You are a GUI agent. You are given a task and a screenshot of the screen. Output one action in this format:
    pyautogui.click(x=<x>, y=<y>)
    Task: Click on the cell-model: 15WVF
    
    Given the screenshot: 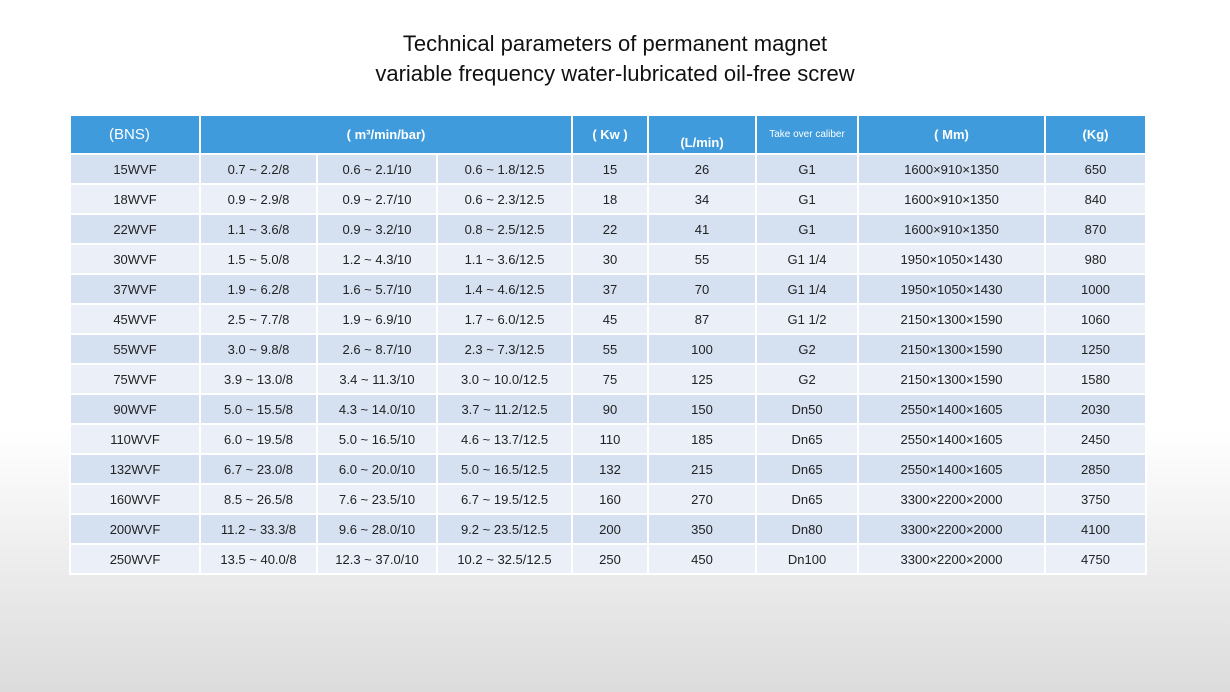 What is the action you would take?
    pyautogui.click(x=135, y=169)
    